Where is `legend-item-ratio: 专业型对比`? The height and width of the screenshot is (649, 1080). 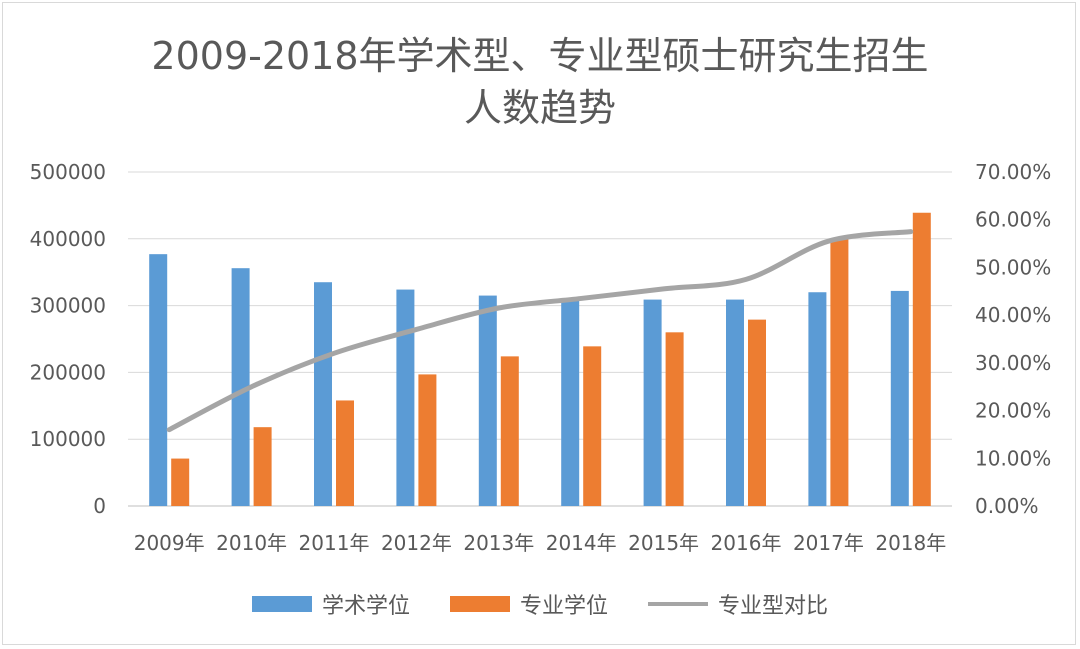 legend-item-ratio: 专业型对比 is located at coordinates (738, 604).